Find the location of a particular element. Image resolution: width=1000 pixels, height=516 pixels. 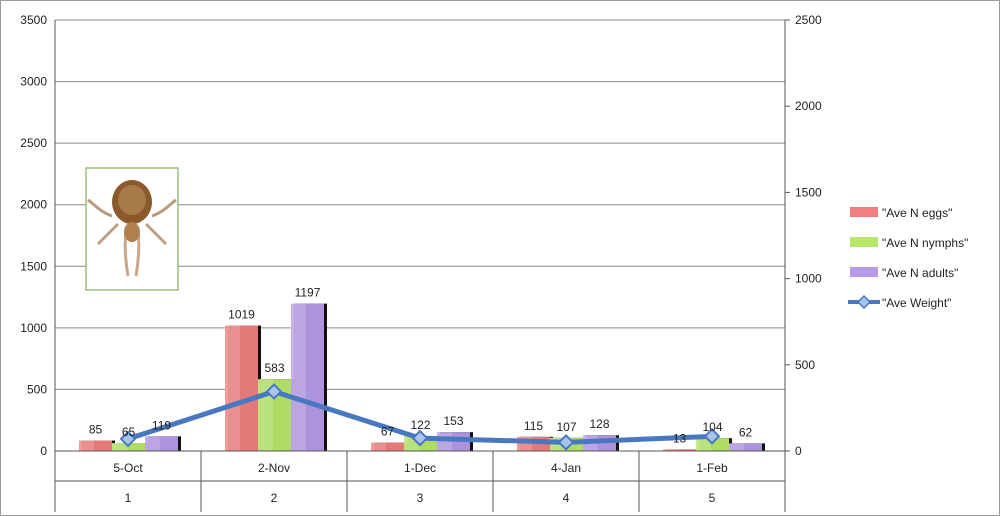

mite-photo is located at coordinates (132, 229).